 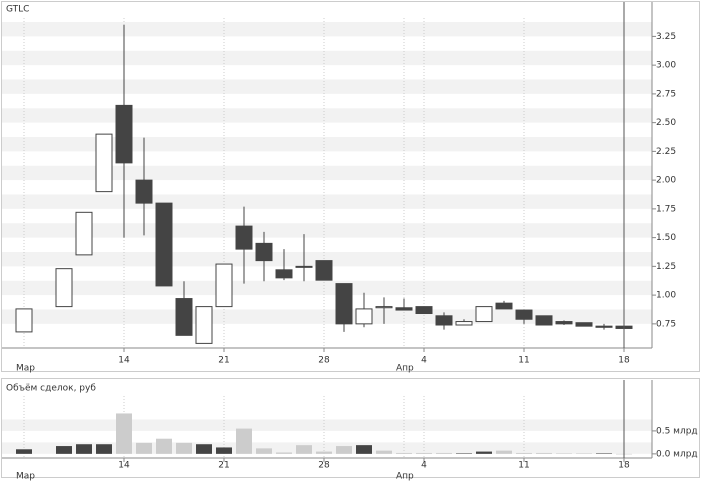 What do you see at coordinates (666, 296) in the screenshot?
I see `y-tick-label: 1.00` at bounding box center [666, 296].